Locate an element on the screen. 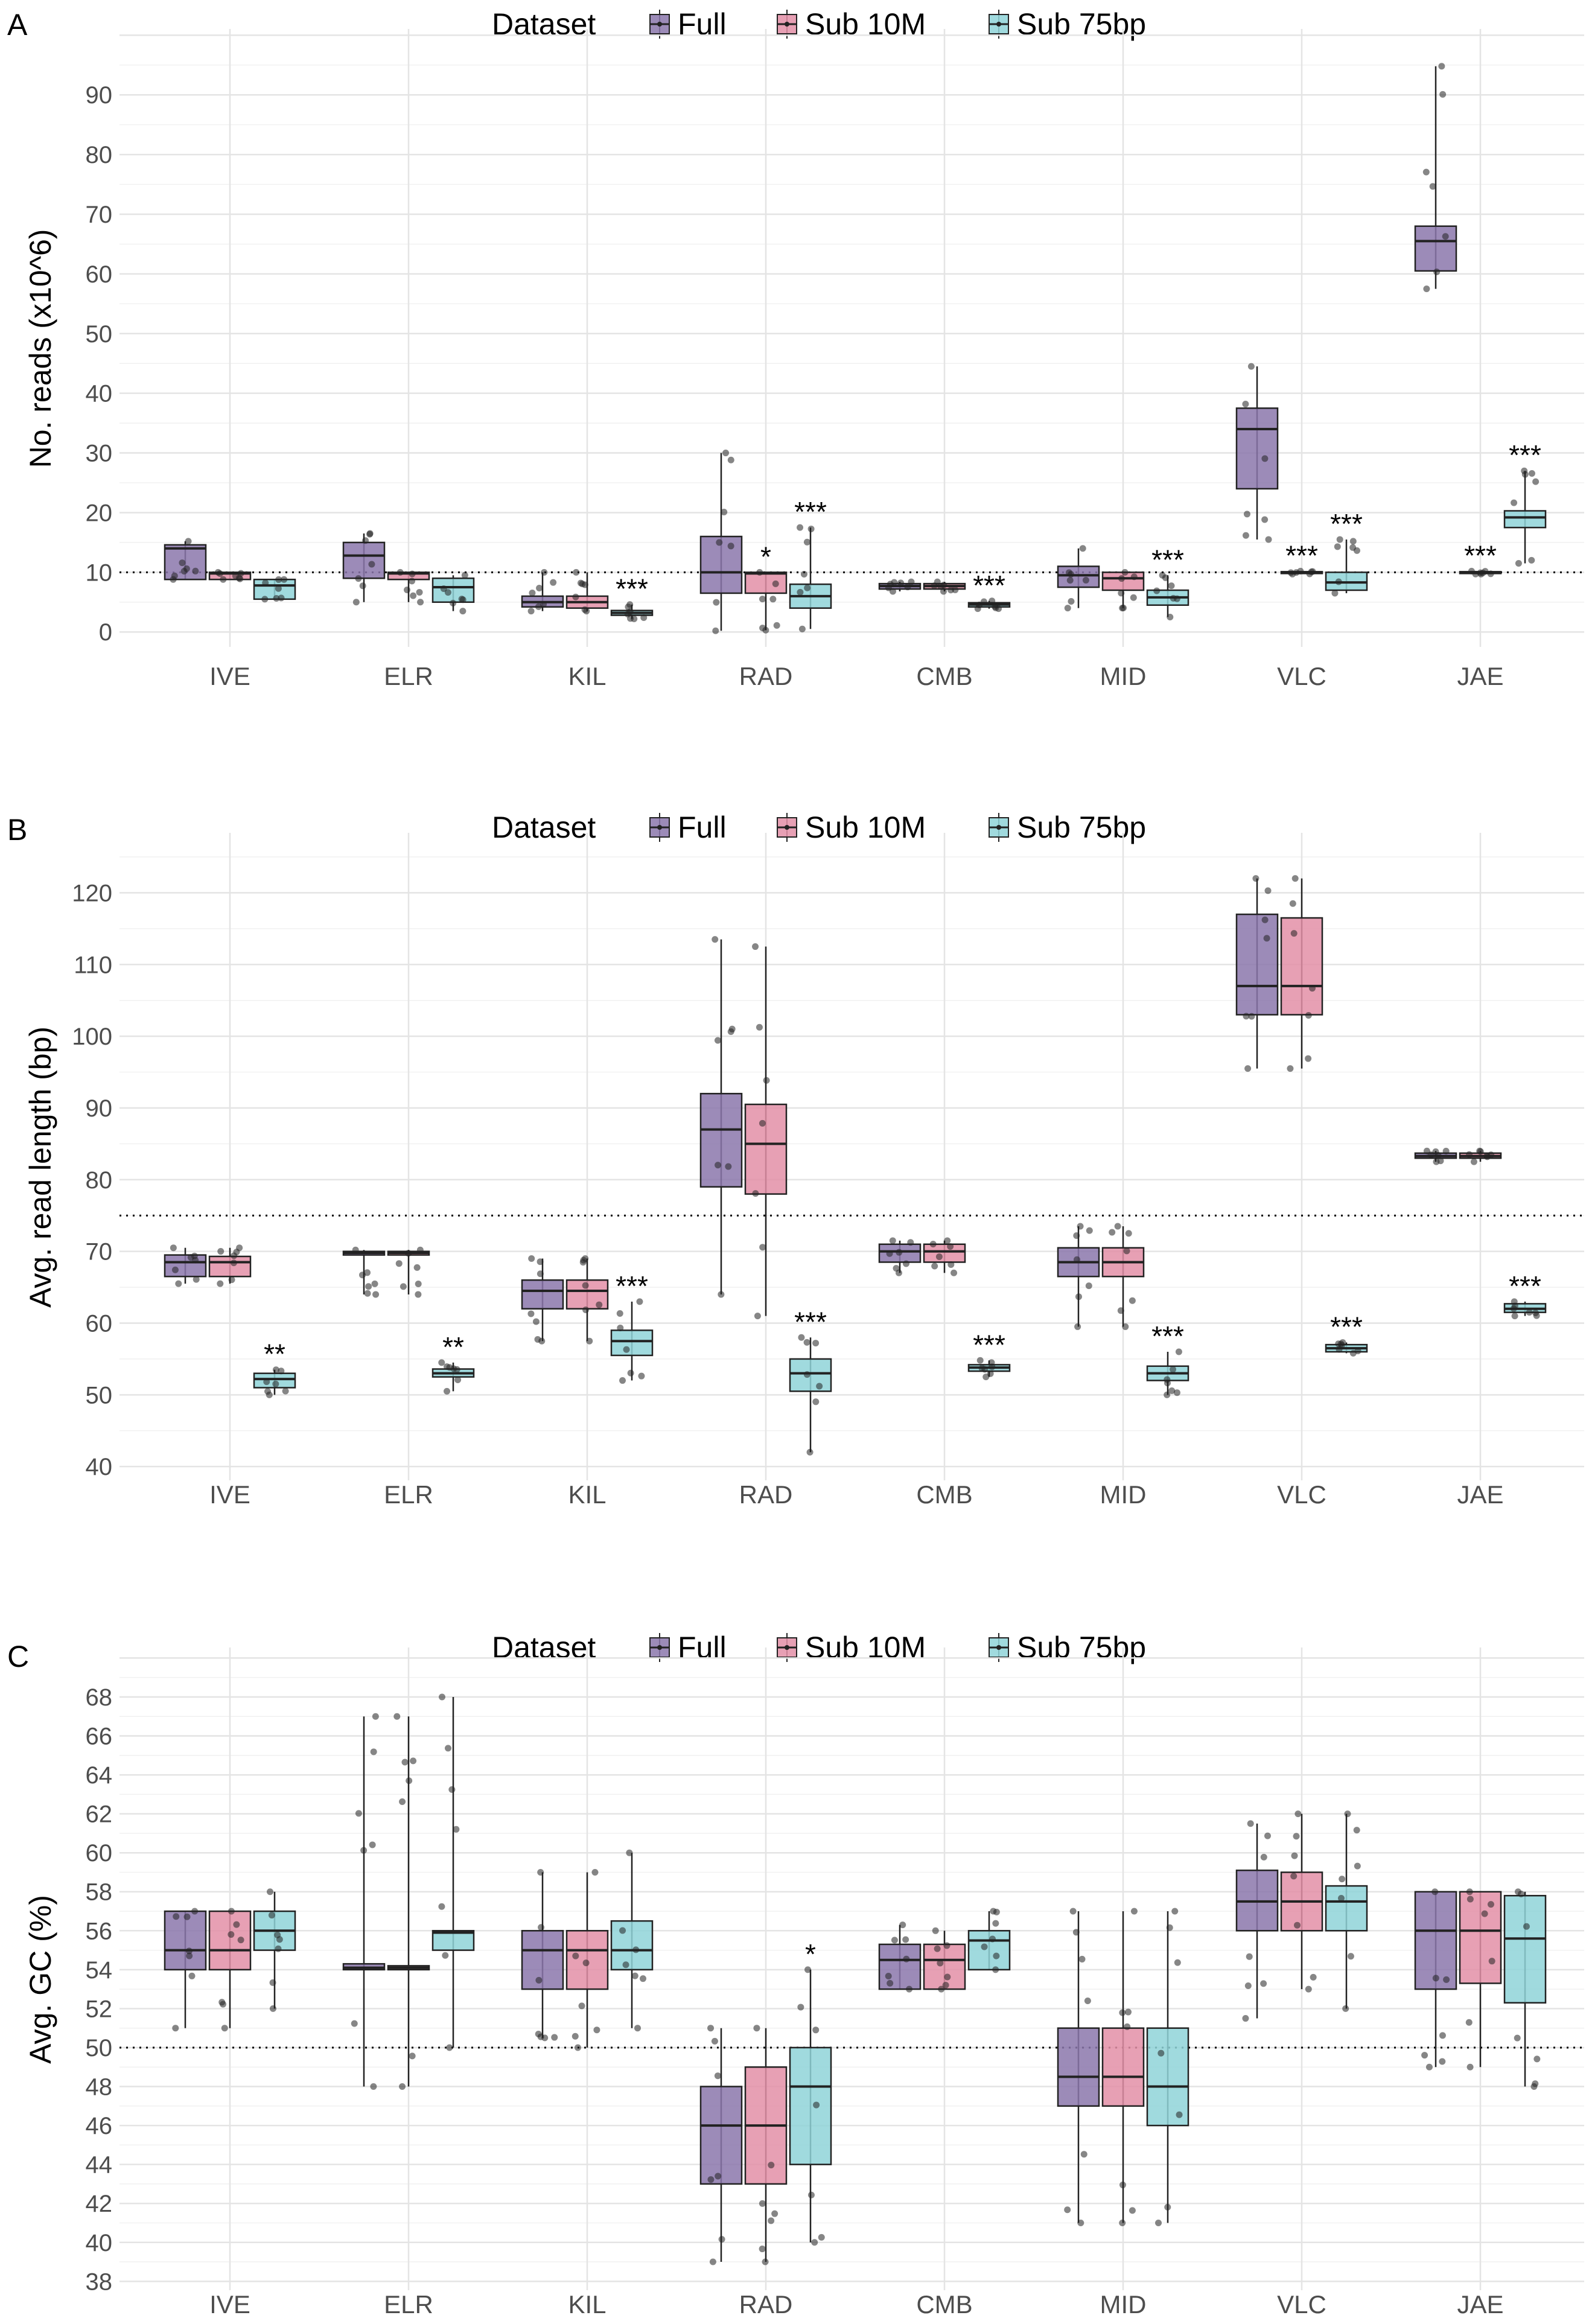  series-sub-10m is located at coordinates (855, 601).